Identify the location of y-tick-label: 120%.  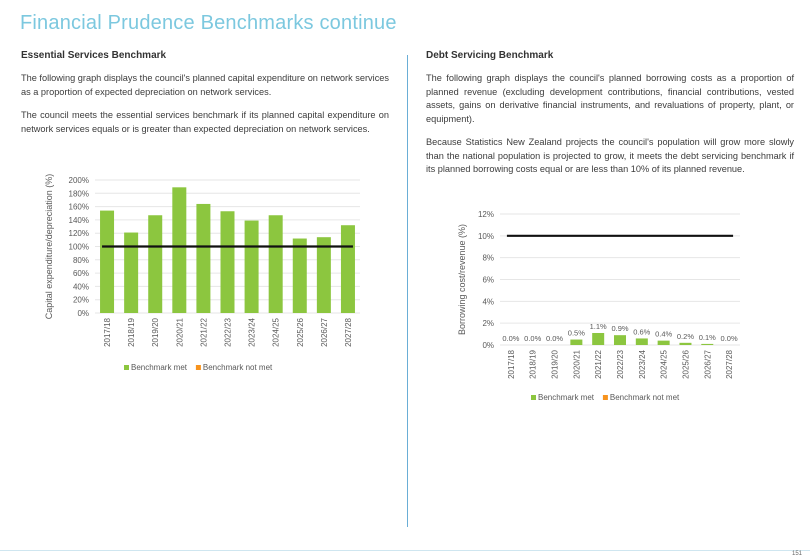
(79, 233).